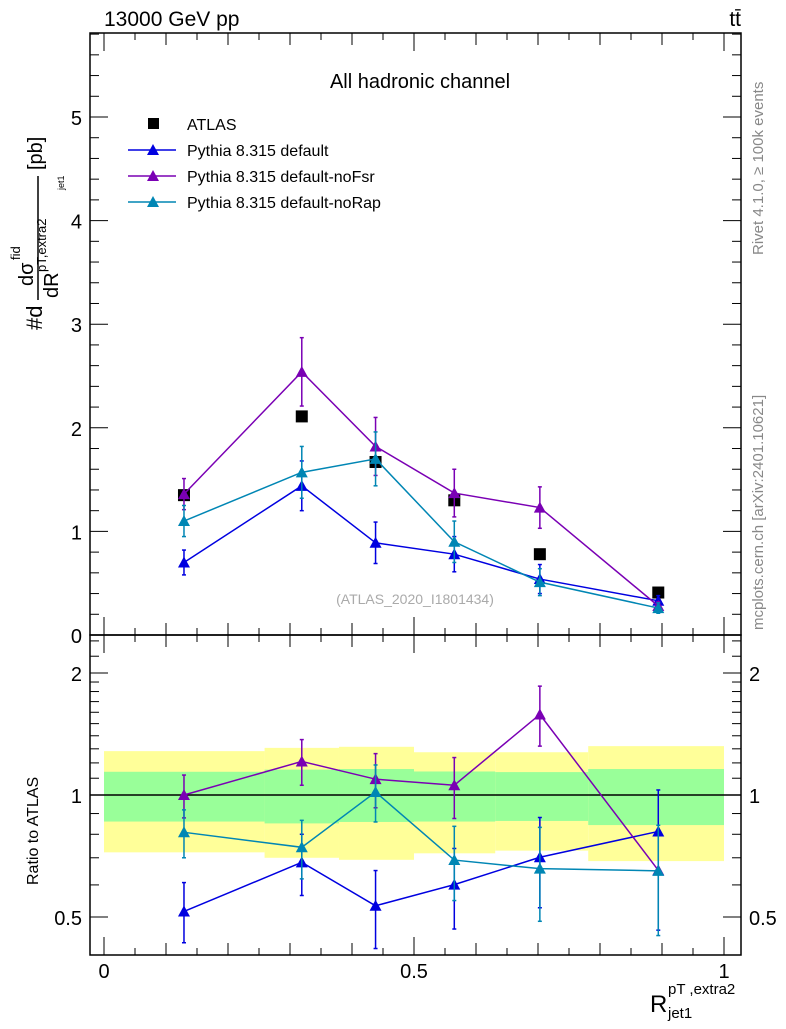 The height and width of the screenshot is (1029, 786). Describe the element at coordinates (284, 203) in the screenshot. I see `legend-label-noRap: Pythia 8.315 default-noRap` at that location.